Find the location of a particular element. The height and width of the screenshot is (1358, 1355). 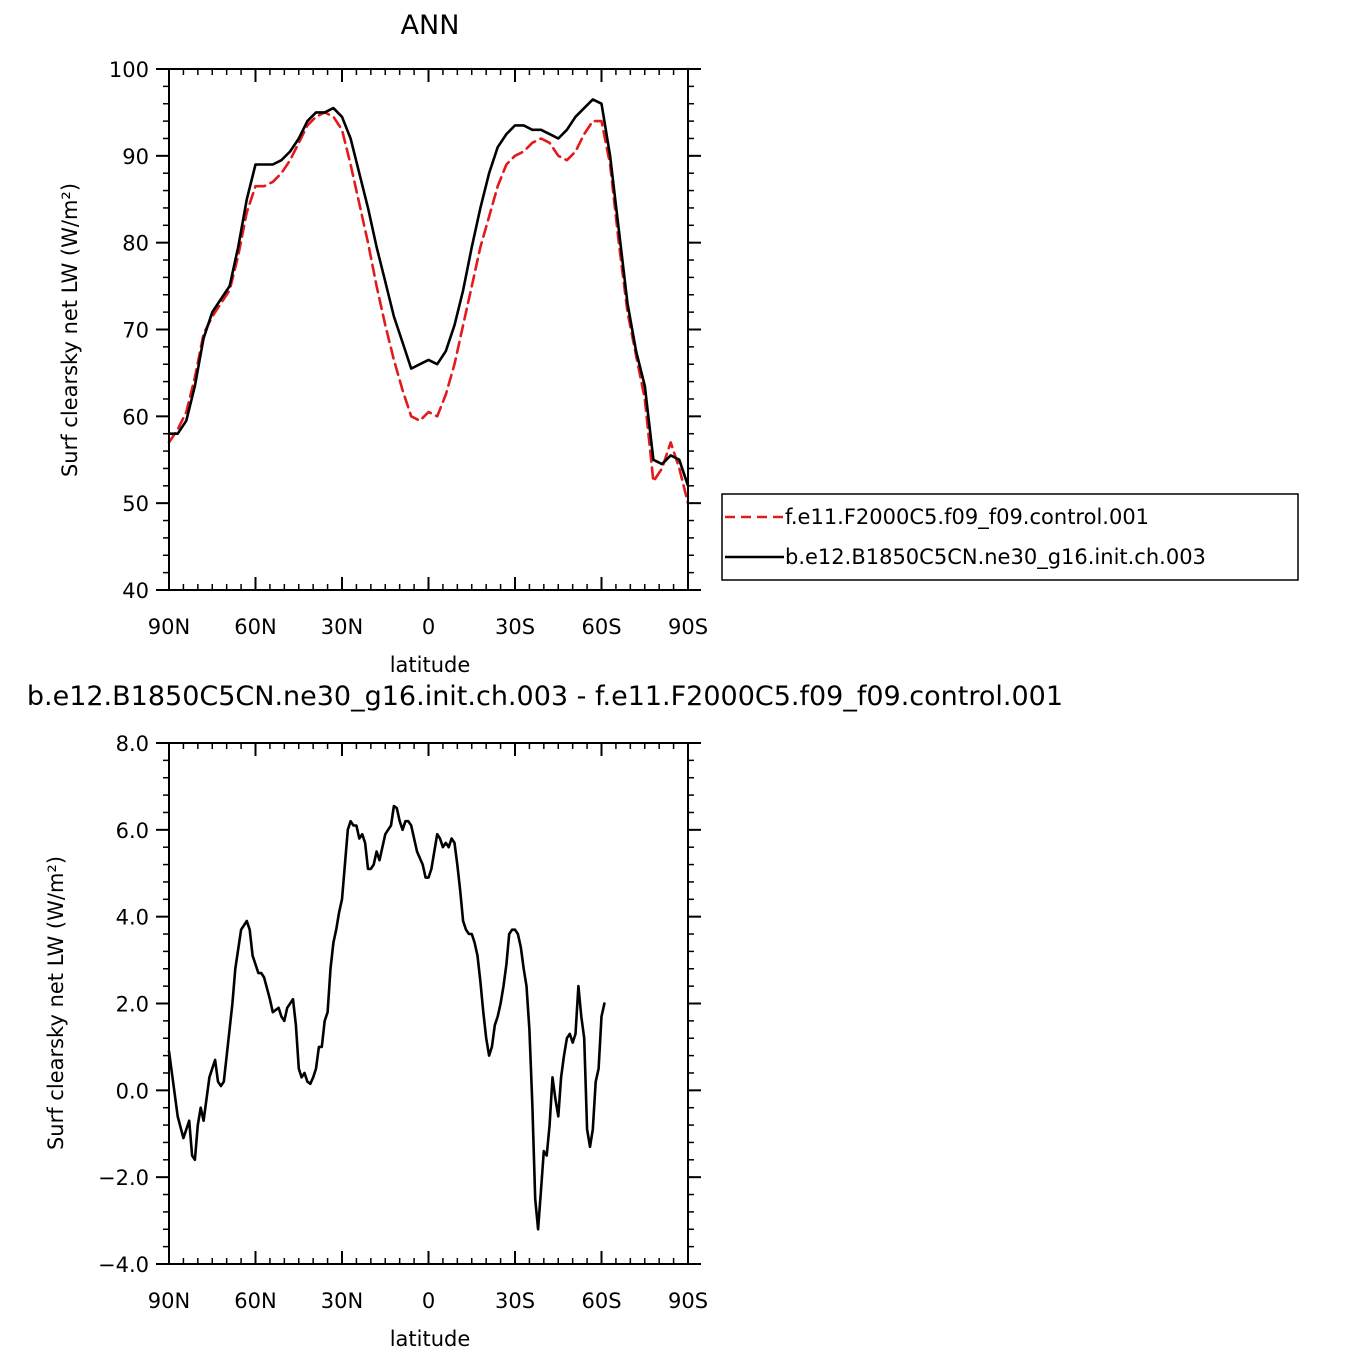

bottom-x-axis-label: latitude is located at coordinates (430, 1339).